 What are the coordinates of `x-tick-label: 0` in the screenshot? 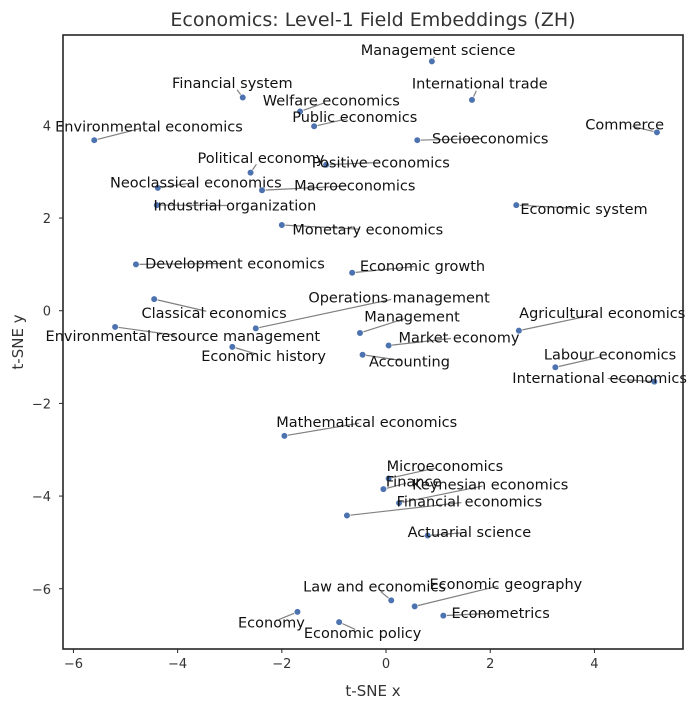 It's located at (386, 664).